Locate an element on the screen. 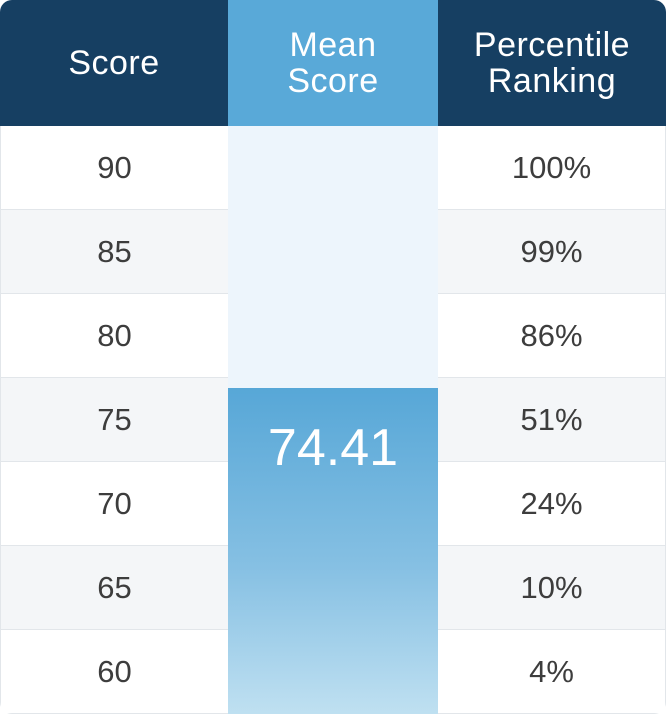 The width and height of the screenshot is (666, 714). table-row: 75 51% is located at coordinates (333, 420).